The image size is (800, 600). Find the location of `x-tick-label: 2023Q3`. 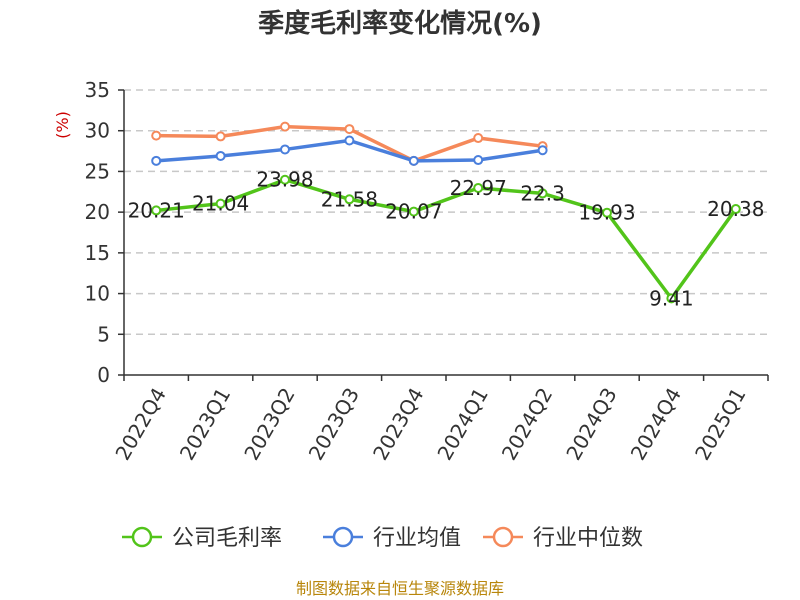

x-tick-label: 2023Q3 is located at coordinates (334, 424).